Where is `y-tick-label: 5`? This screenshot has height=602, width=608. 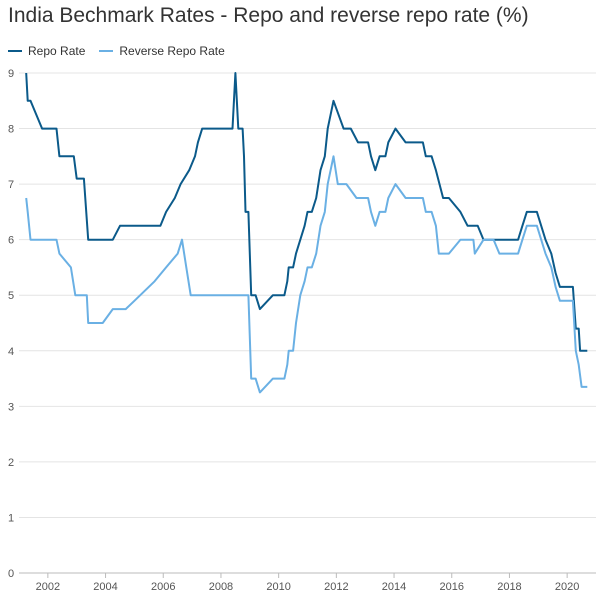
y-tick-label: 5 is located at coordinates (11, 296).